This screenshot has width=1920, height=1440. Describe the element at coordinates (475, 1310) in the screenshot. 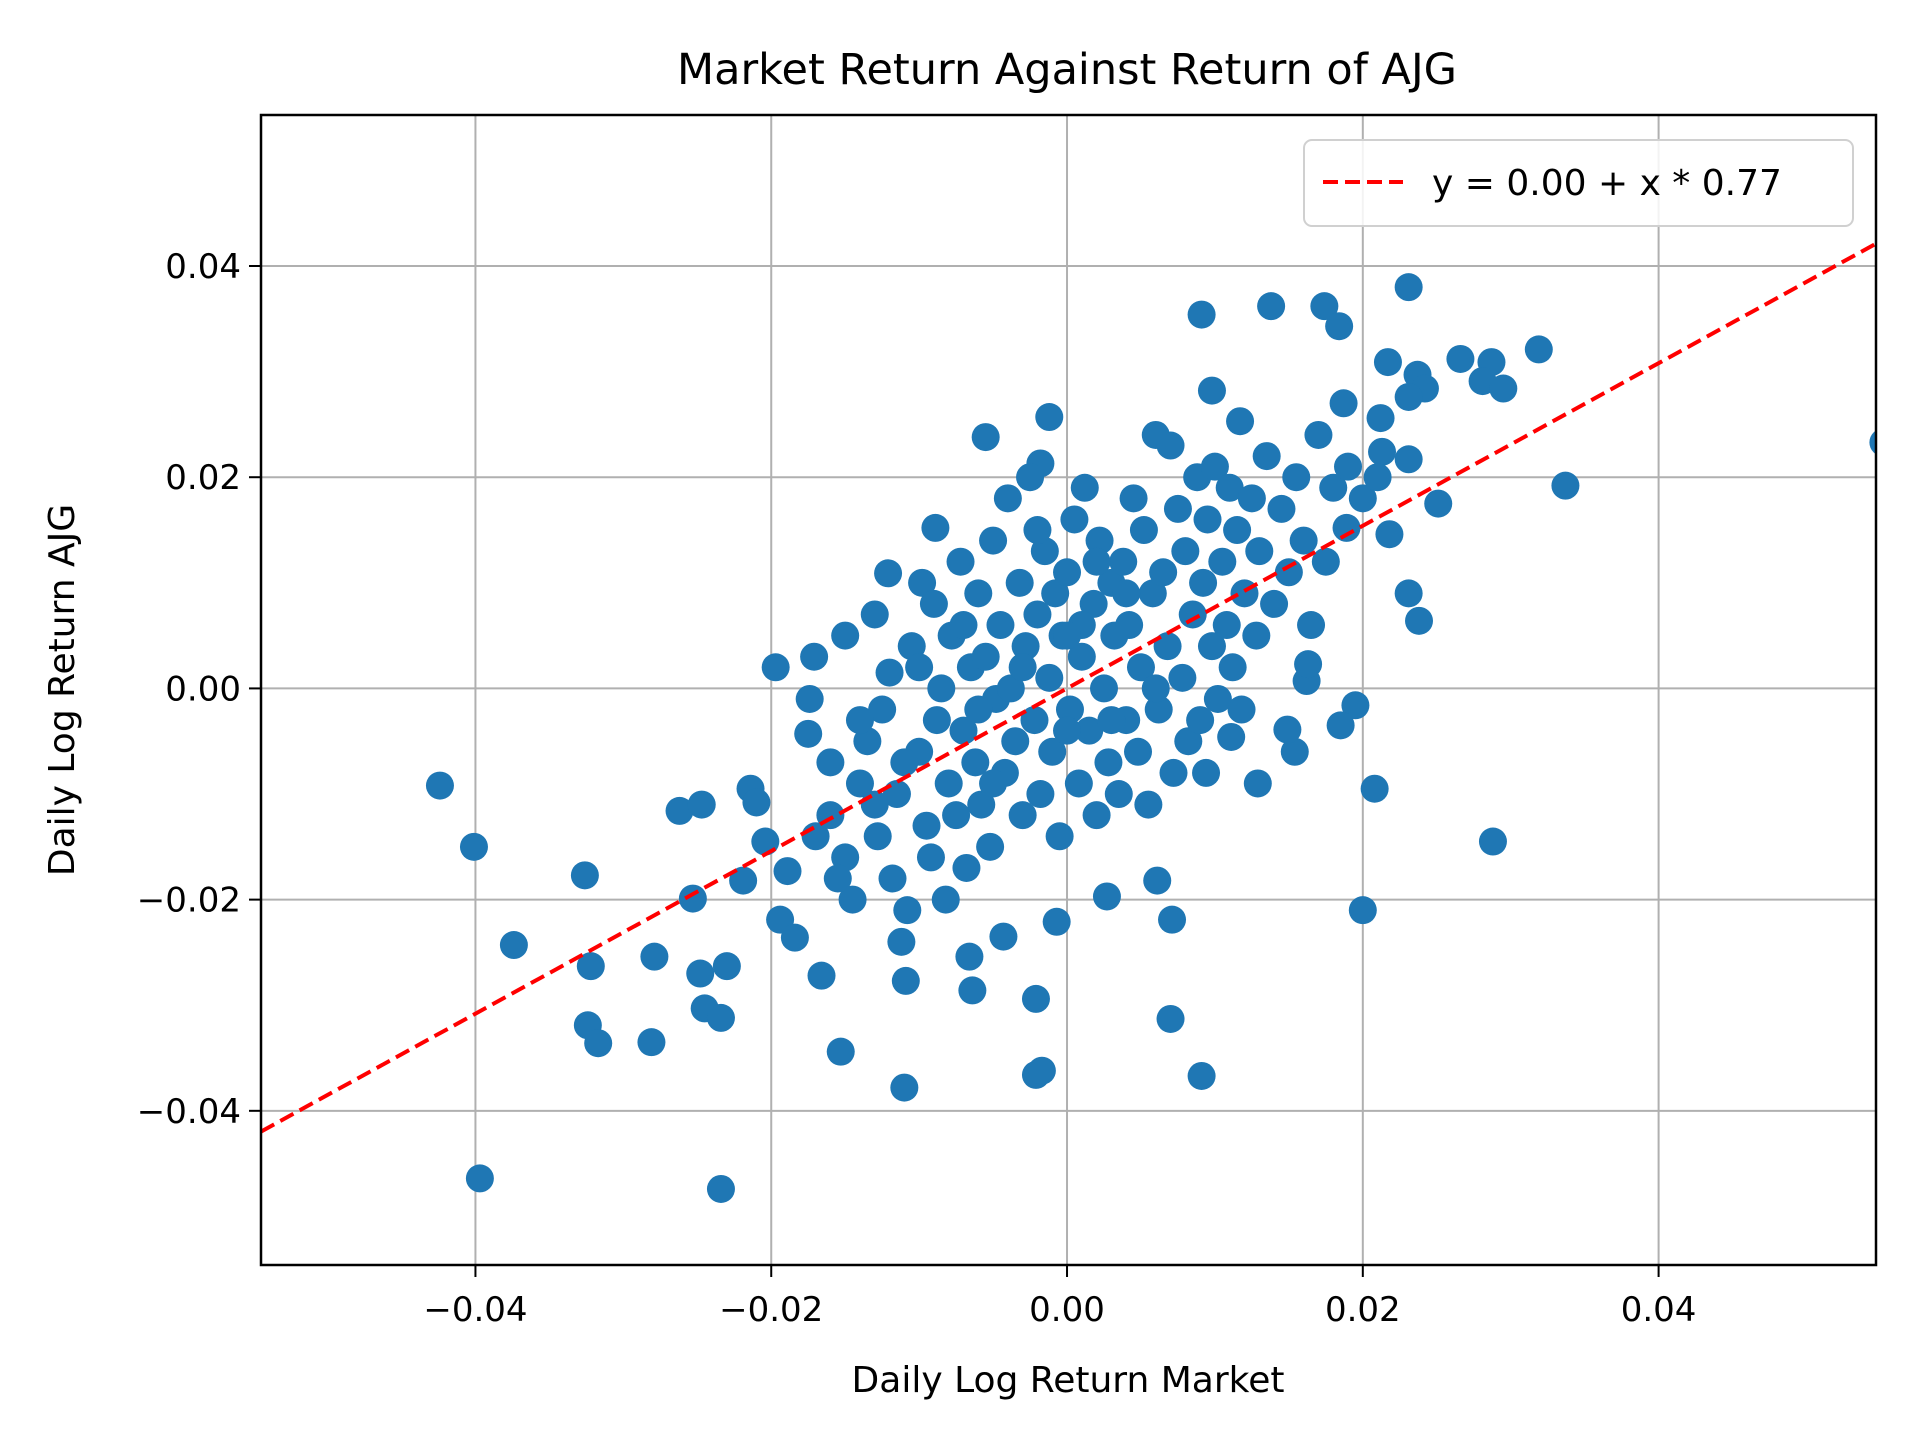

I see `x-tick-label: −0.04` at that location.